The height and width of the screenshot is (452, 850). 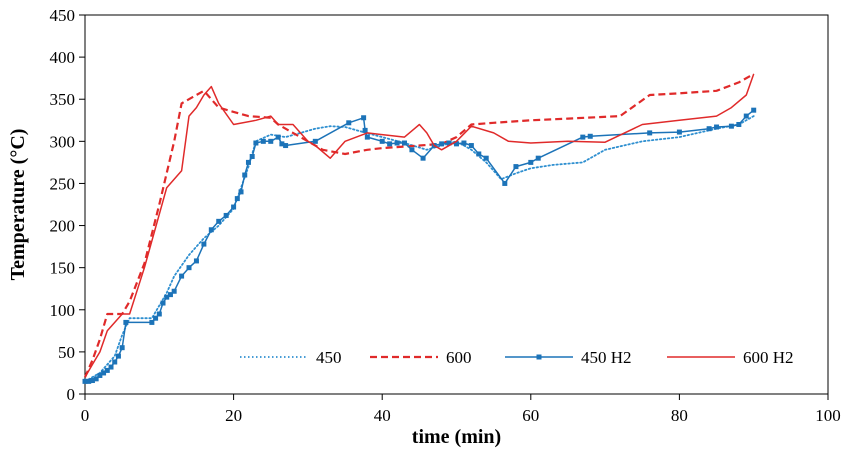 I want to click on y-tick-label: 400, so click(x=63, y=57).